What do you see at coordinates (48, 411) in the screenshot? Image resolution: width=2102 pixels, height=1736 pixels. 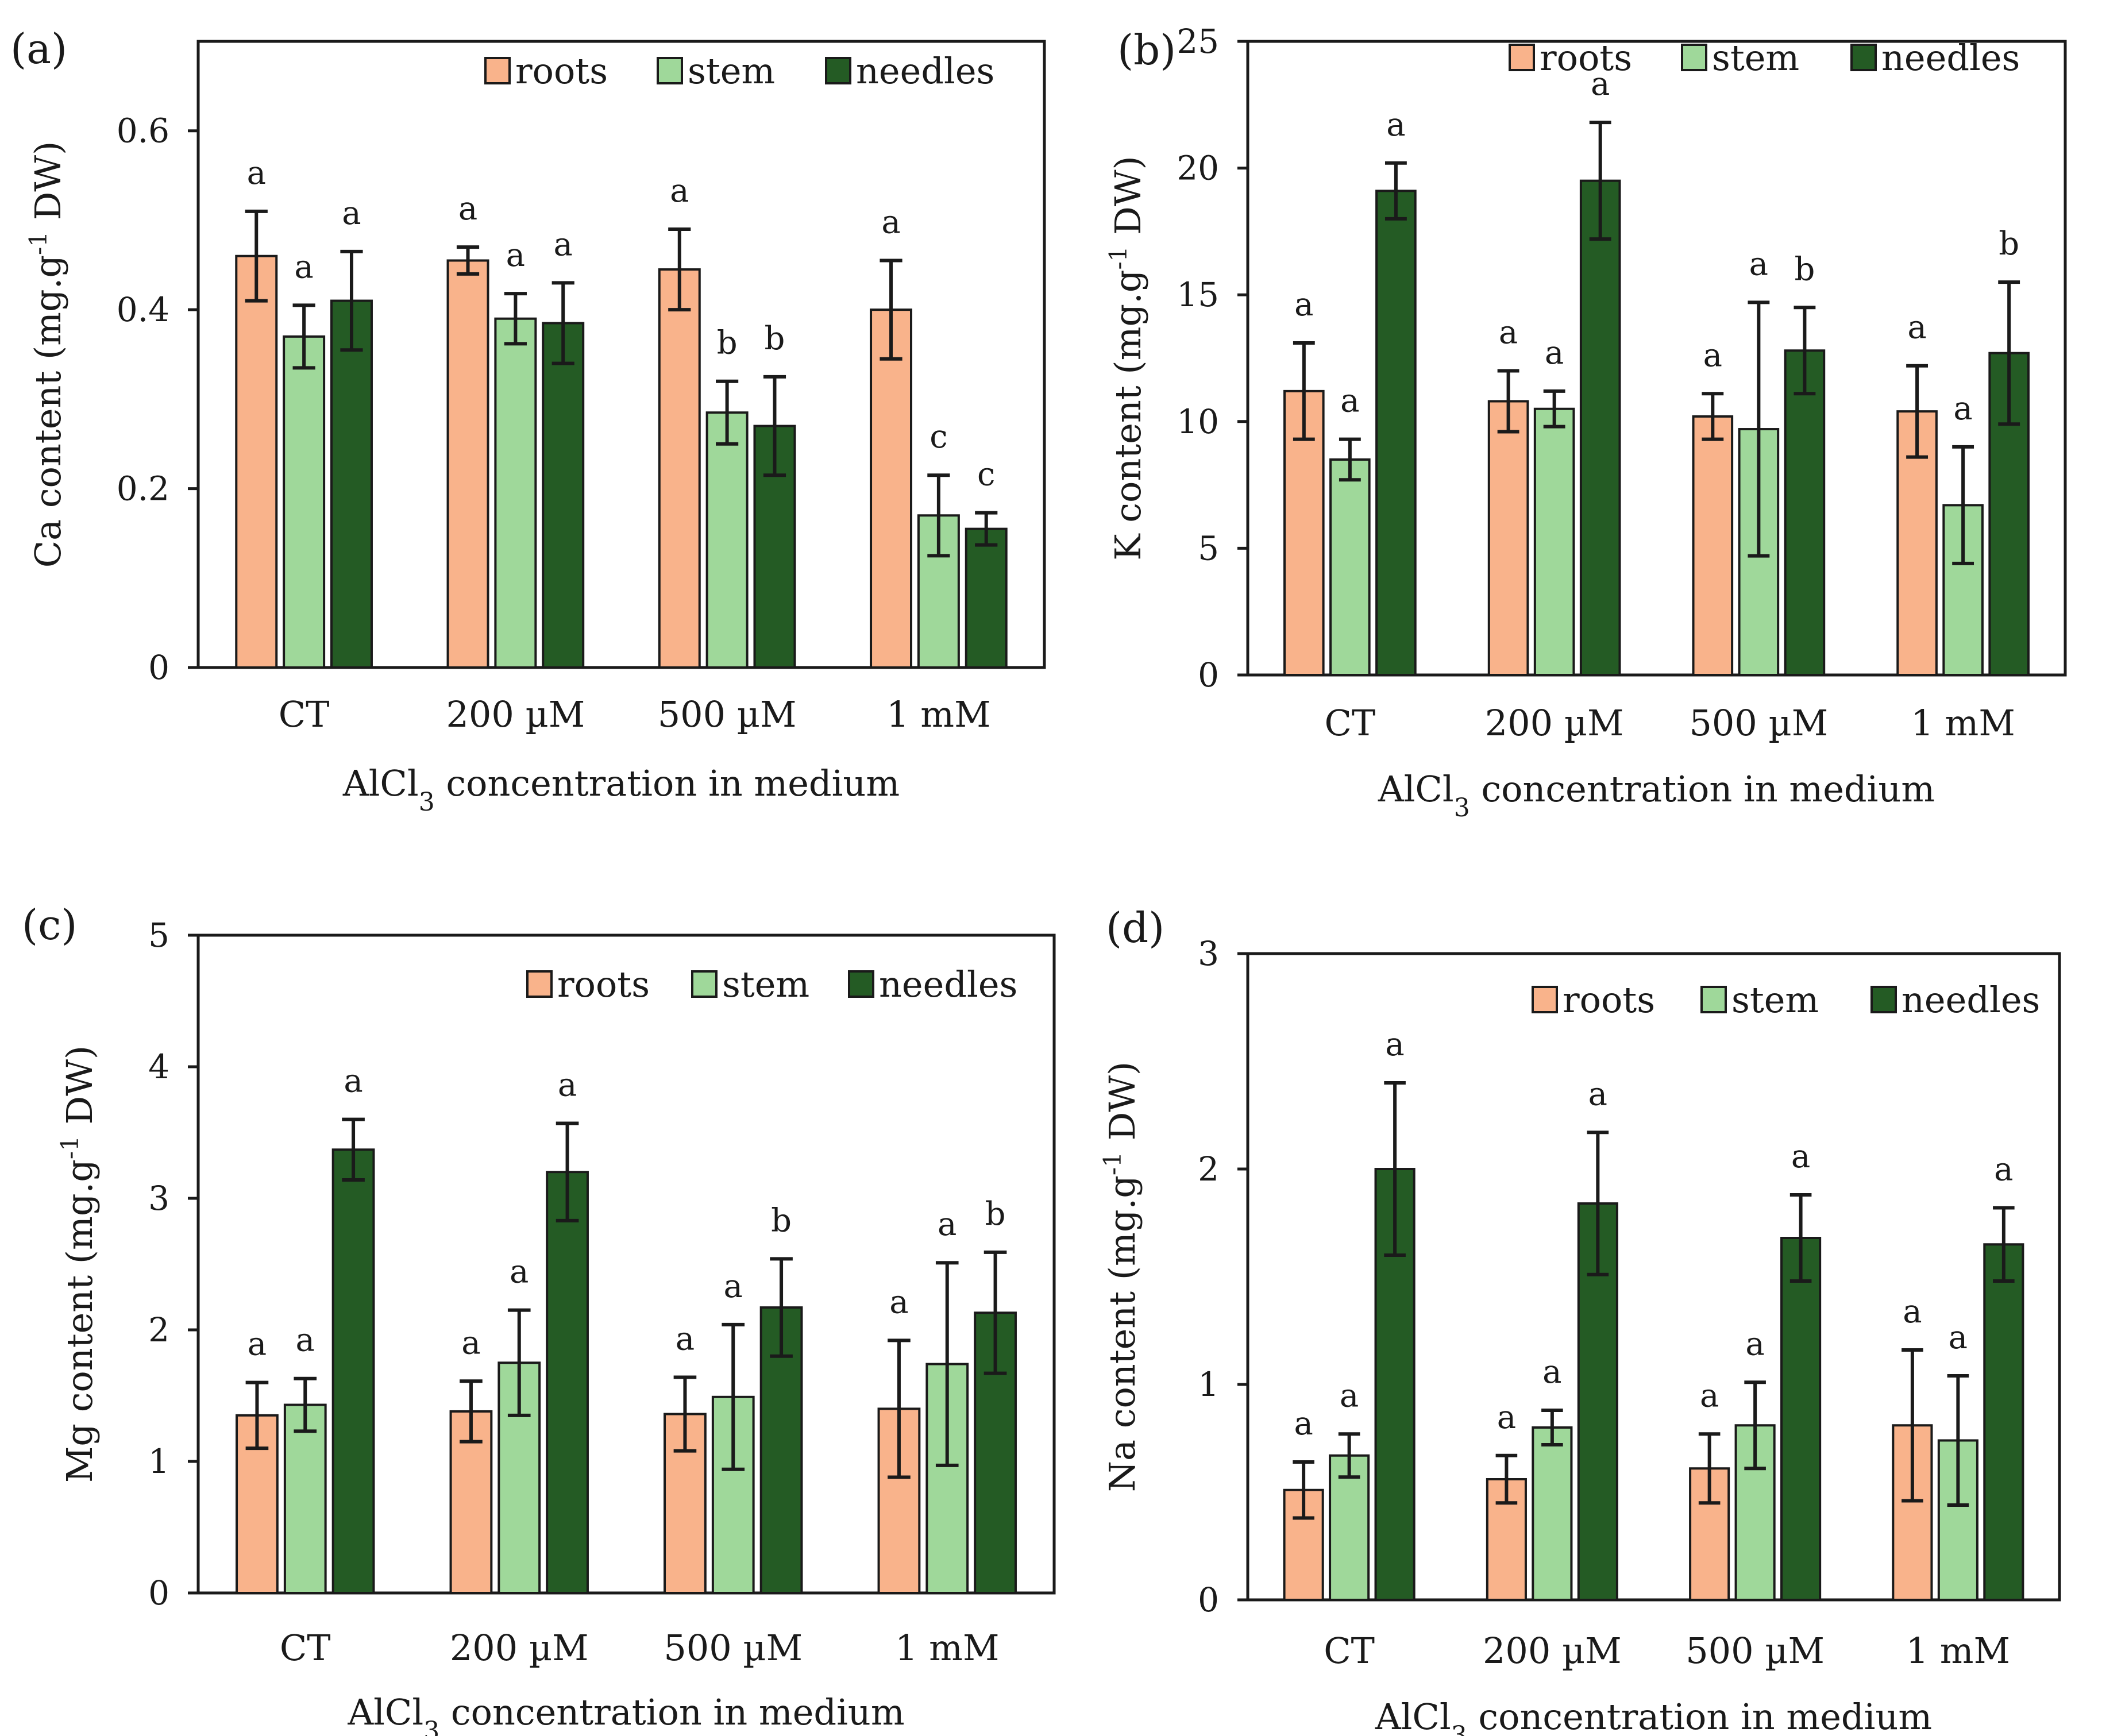 I see `y-axis-title-text: Ca content (mg.g` at bounding box center [48, 411].